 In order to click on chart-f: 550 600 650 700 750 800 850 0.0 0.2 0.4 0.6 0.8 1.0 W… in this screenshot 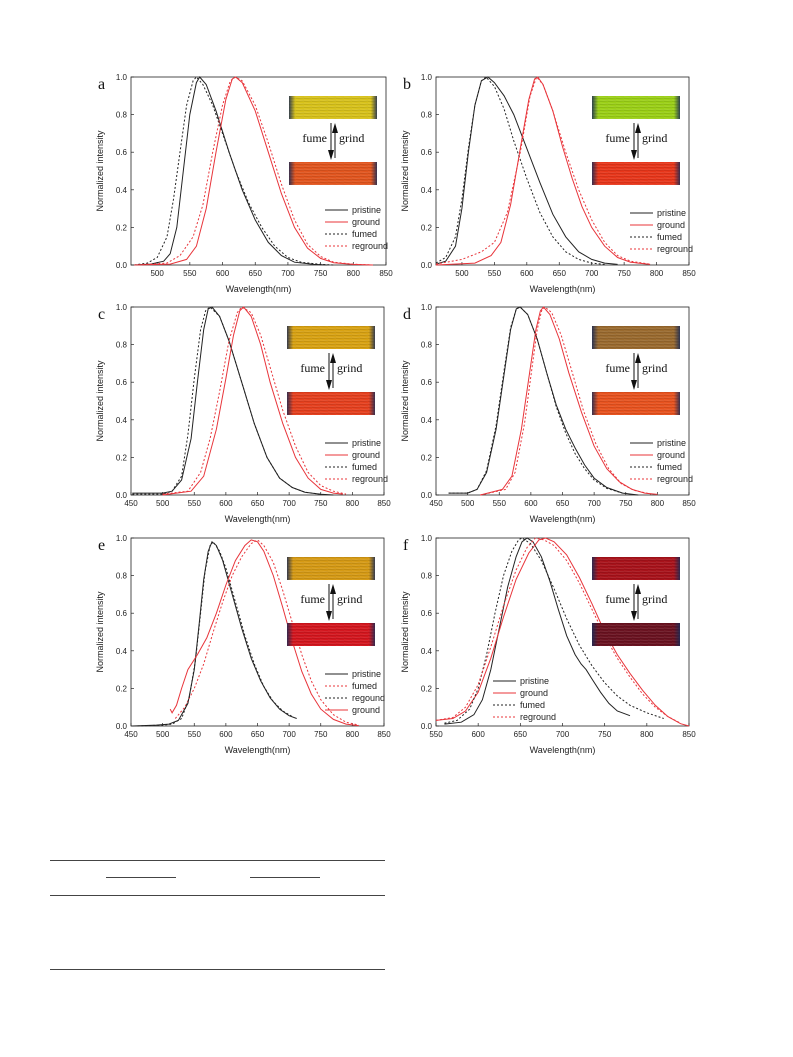, I will do `click(548, 644)`.